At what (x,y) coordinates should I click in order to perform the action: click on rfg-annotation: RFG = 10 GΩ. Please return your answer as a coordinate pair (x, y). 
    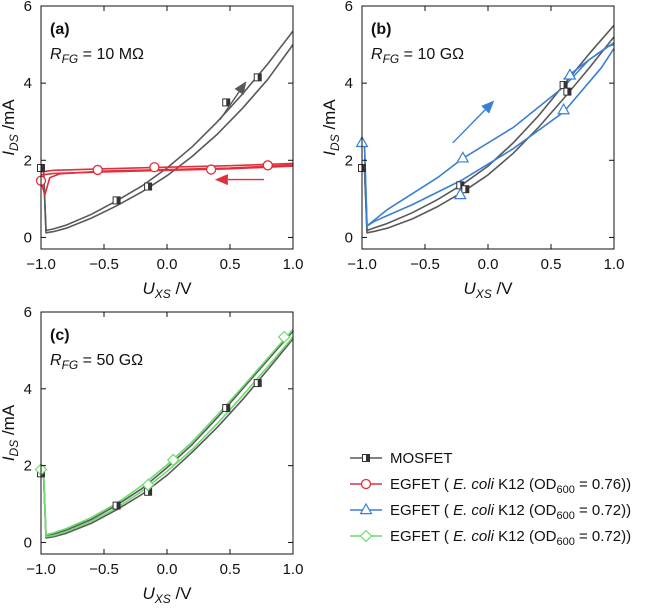
    Looking at the image, I should click on (417, 56).